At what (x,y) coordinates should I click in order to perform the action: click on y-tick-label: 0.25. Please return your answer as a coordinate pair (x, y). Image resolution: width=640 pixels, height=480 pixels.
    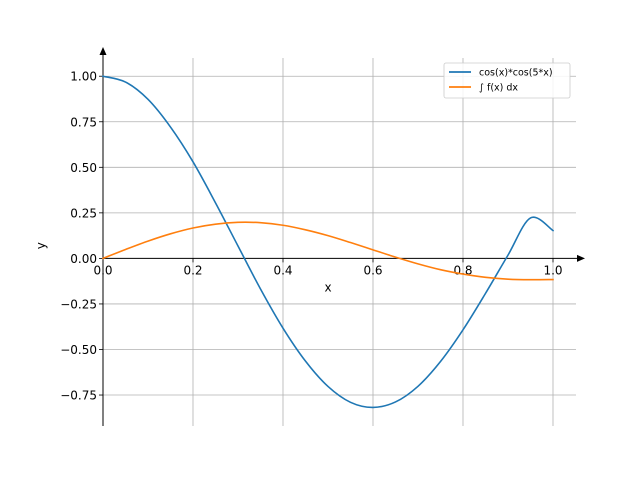
    Looking at the image, I should click on (83, 213).